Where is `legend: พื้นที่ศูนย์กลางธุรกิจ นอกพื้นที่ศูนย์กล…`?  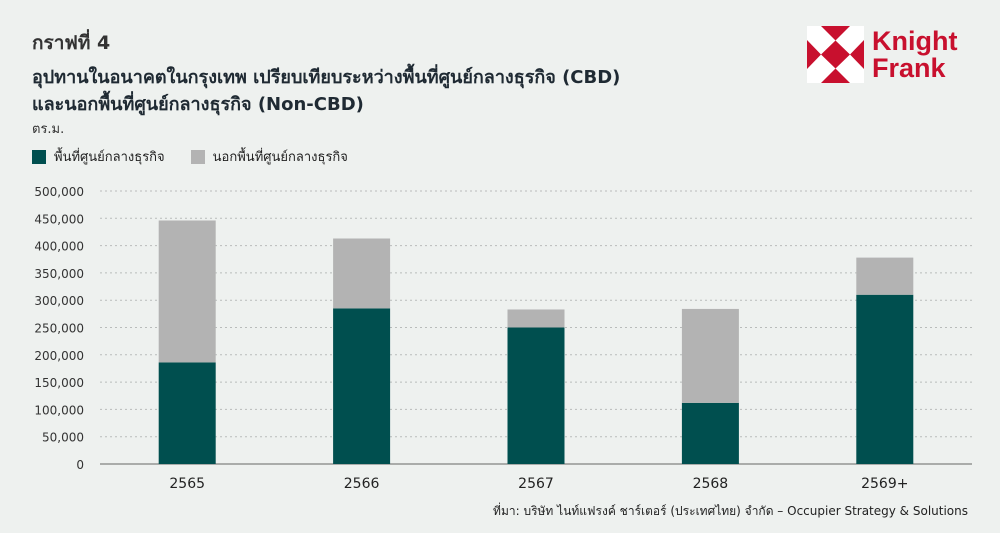 legend: พื้นที่ศูนย์กลางธุรกิจ นอกพื้นที่ศูนย์กล… is located at coordinates (203, 156).